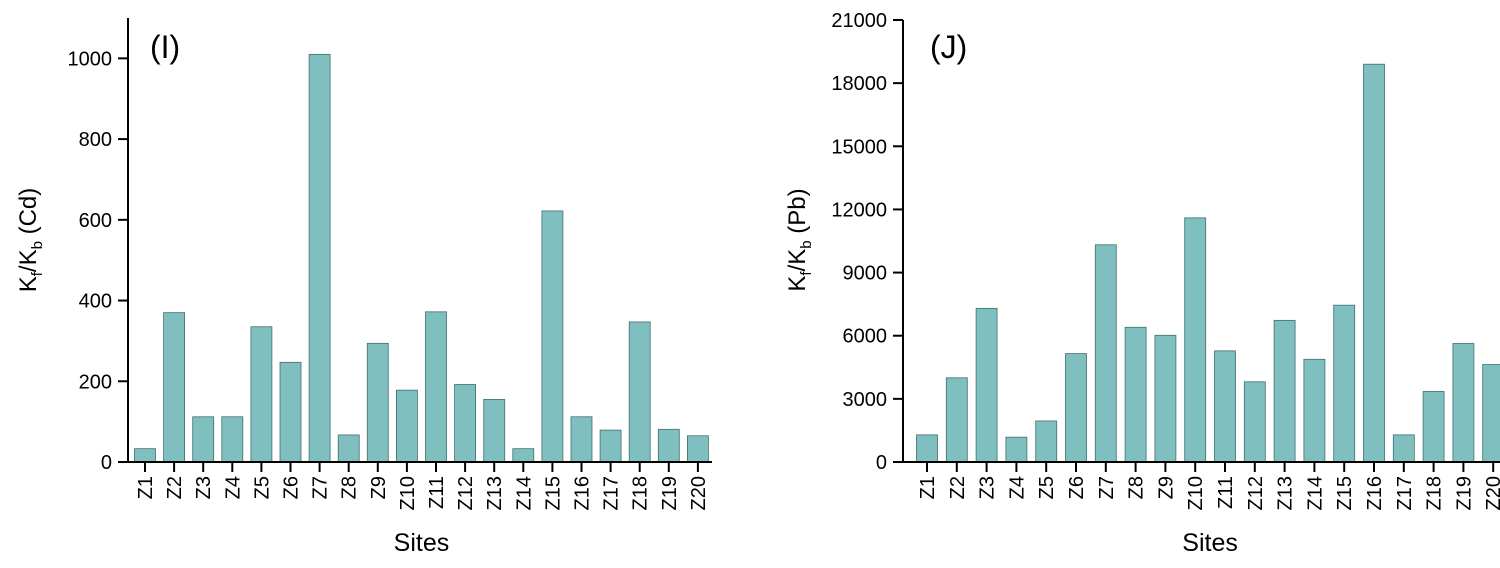 The height and width of the screenshot is (568, 1500). I want to click on panel-label: (I), so click(165, 47).